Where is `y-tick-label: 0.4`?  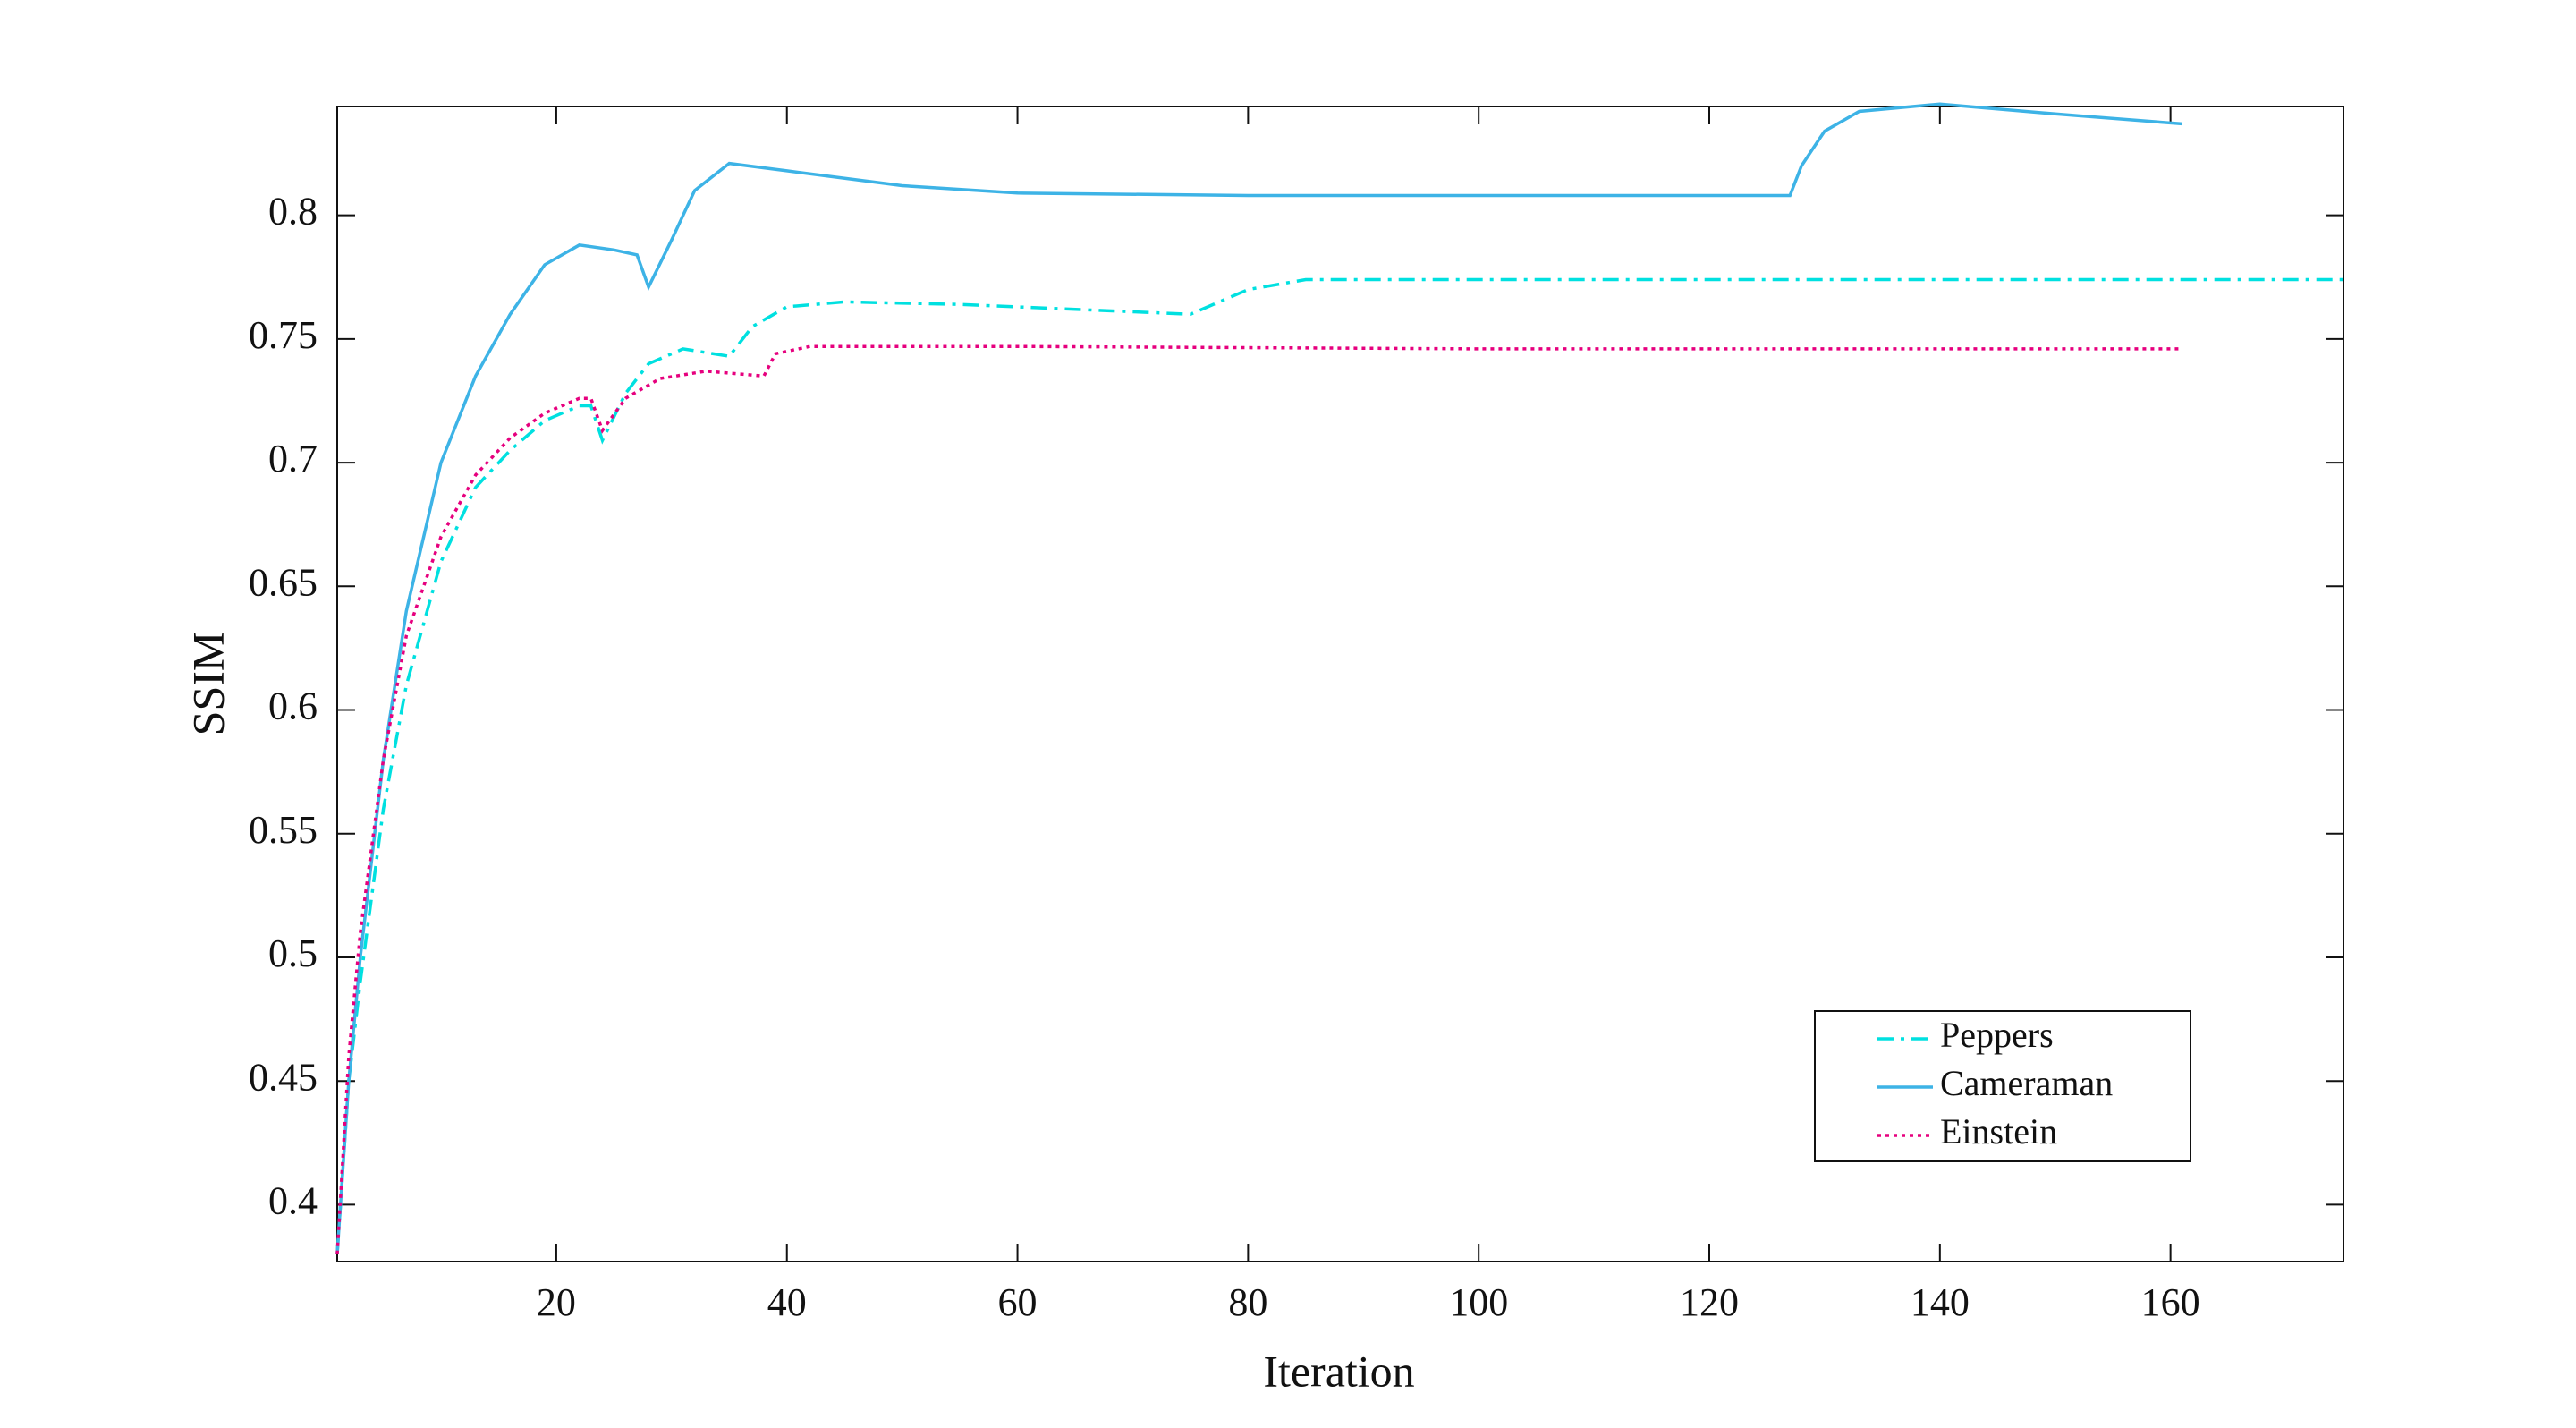
y-tick-label: 0.4 is located at coordinates (293, 1201).